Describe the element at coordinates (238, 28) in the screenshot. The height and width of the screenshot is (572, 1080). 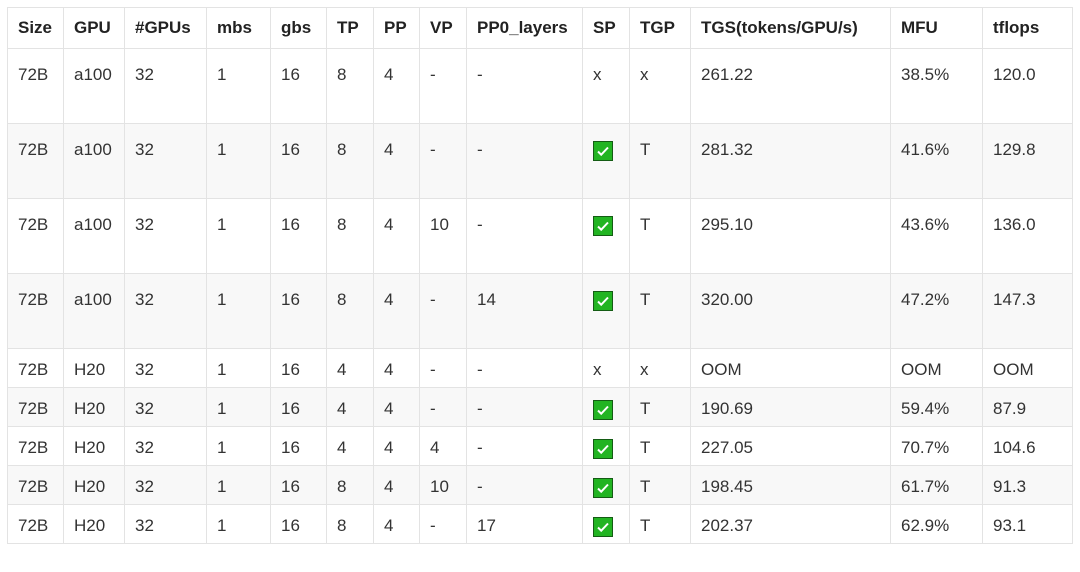
I see `column-header: mbs` at that location.